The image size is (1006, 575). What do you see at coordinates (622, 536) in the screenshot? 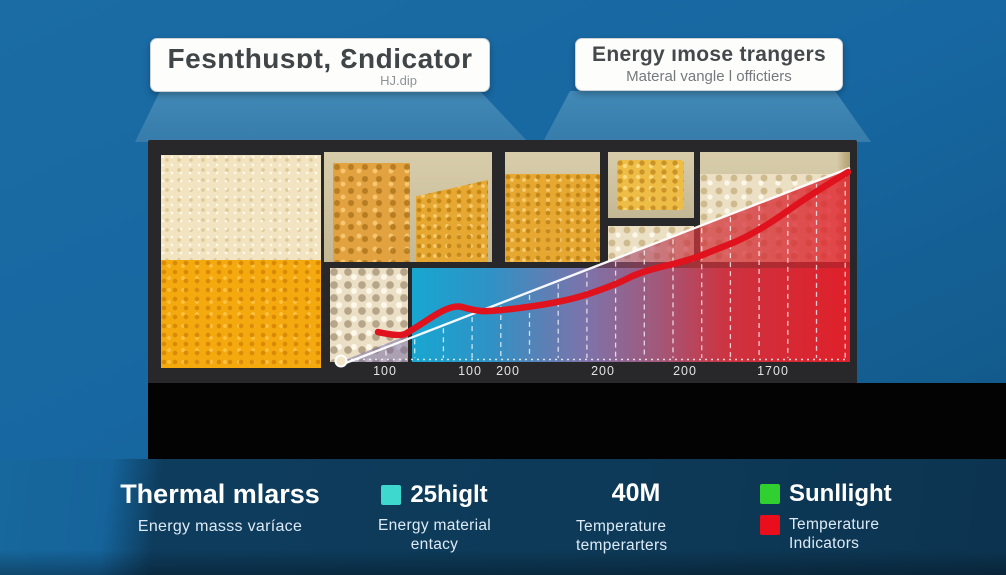
I see `stat-subtitle: Temperature temperarters` at bounding box center [622, 536].